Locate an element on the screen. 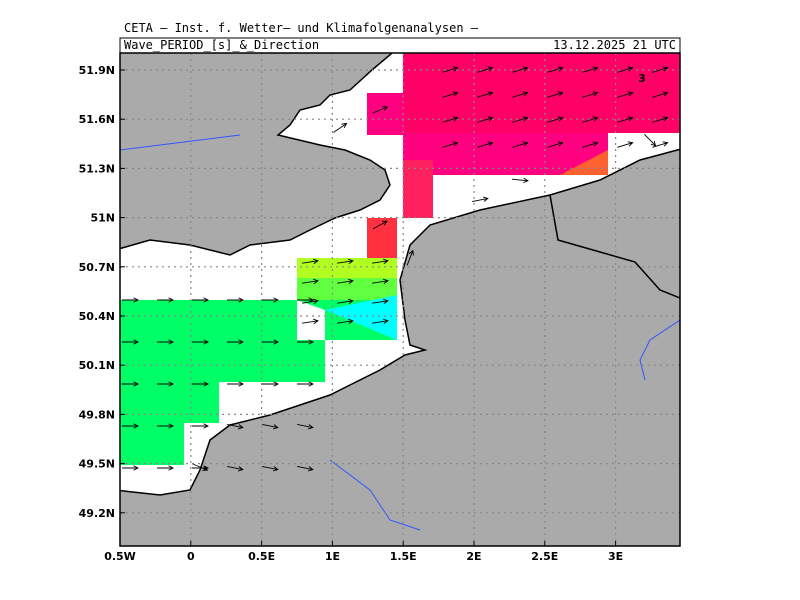  timestamp: 13.12.2025 21 UTC is located at coordinates (614, 45).